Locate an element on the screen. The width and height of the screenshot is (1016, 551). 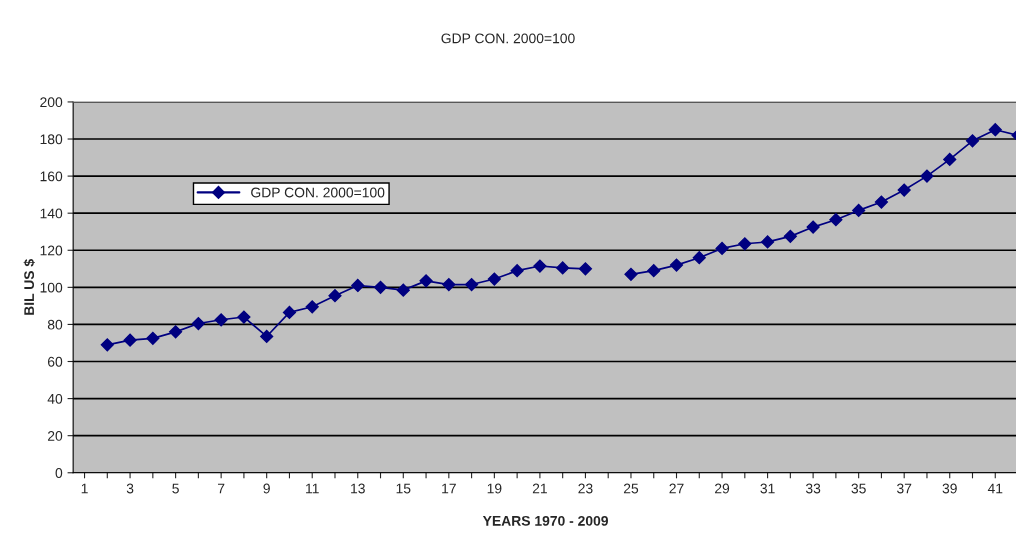
x-tick-label: 5 is located at coordinates (175, 488).